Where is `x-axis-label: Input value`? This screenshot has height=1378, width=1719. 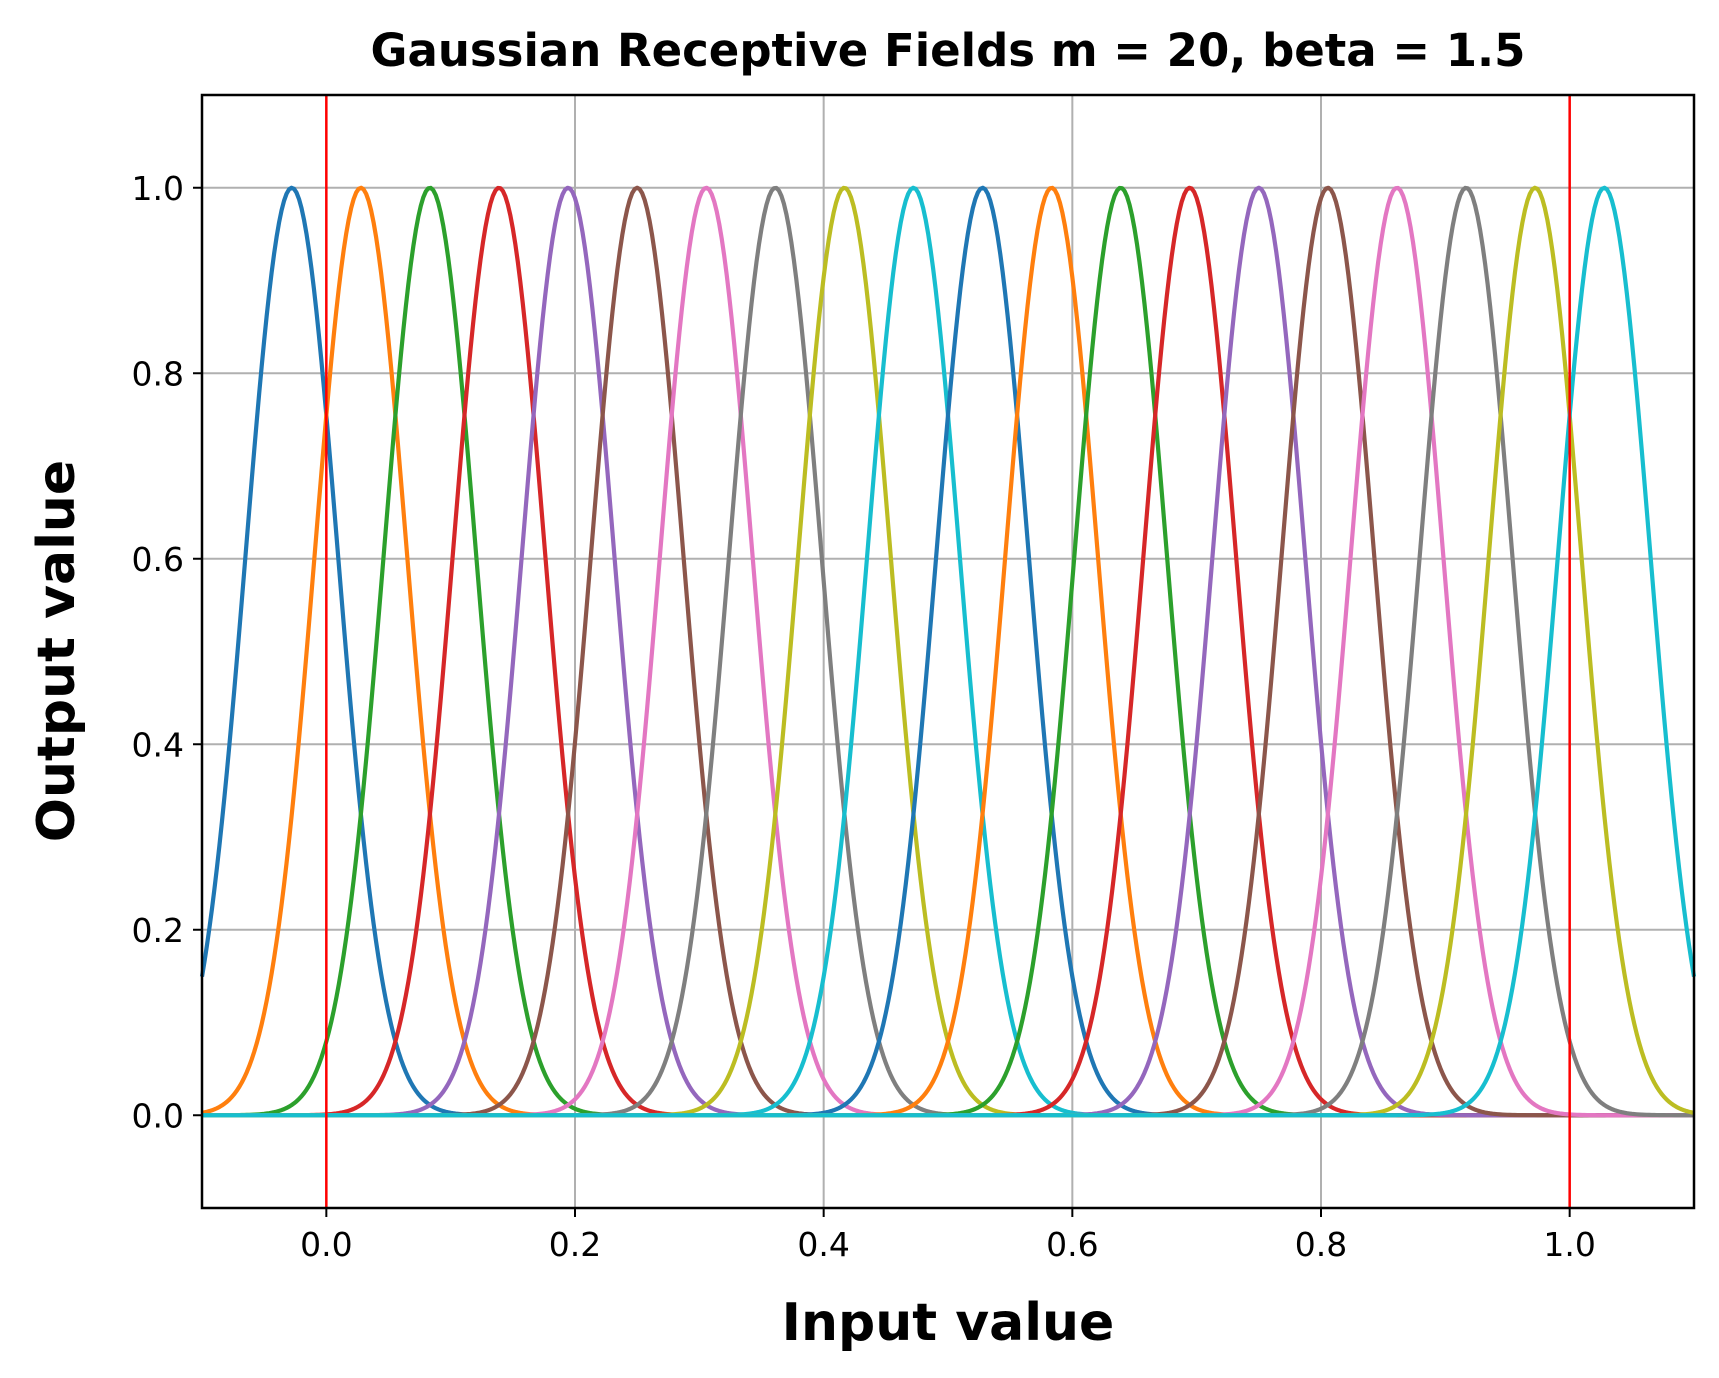
x-axis-label: Input value is located at coordinates (948, 1323).